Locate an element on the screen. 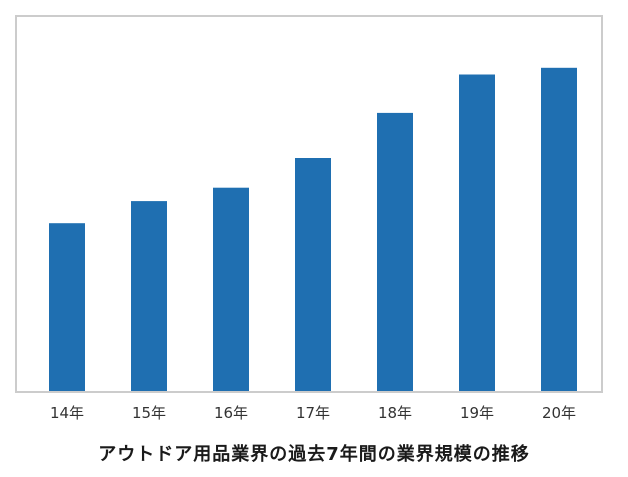 The image size is (628, 477). x-tick-label-4: 18年 is located at coordinates (395, 413).